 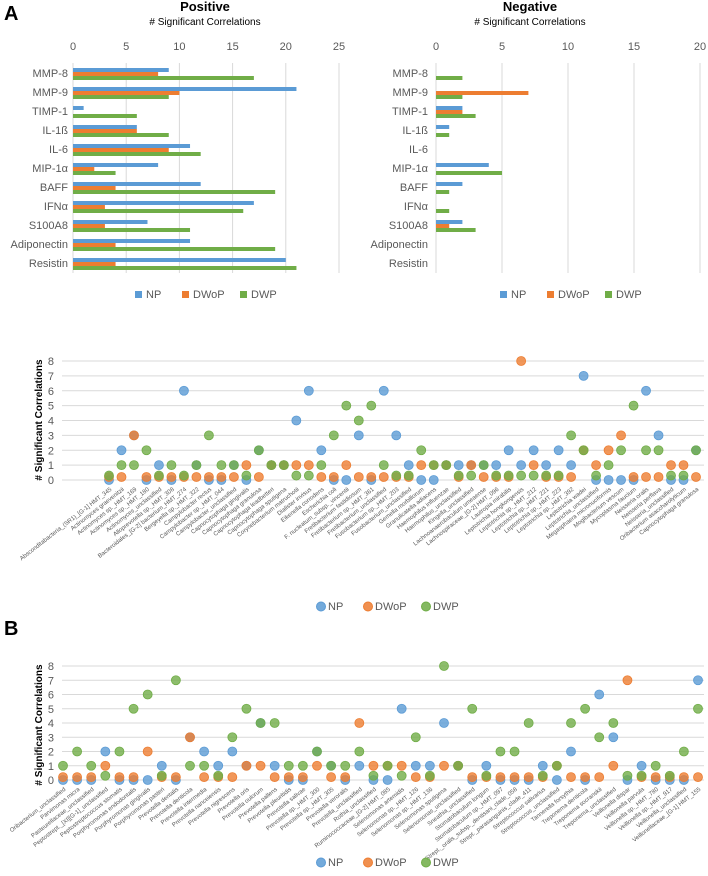 What do you see at coordinates (608, 294) in the screenshot?
I see `legend-swatch-dwp` at bounding box center [608, 294].